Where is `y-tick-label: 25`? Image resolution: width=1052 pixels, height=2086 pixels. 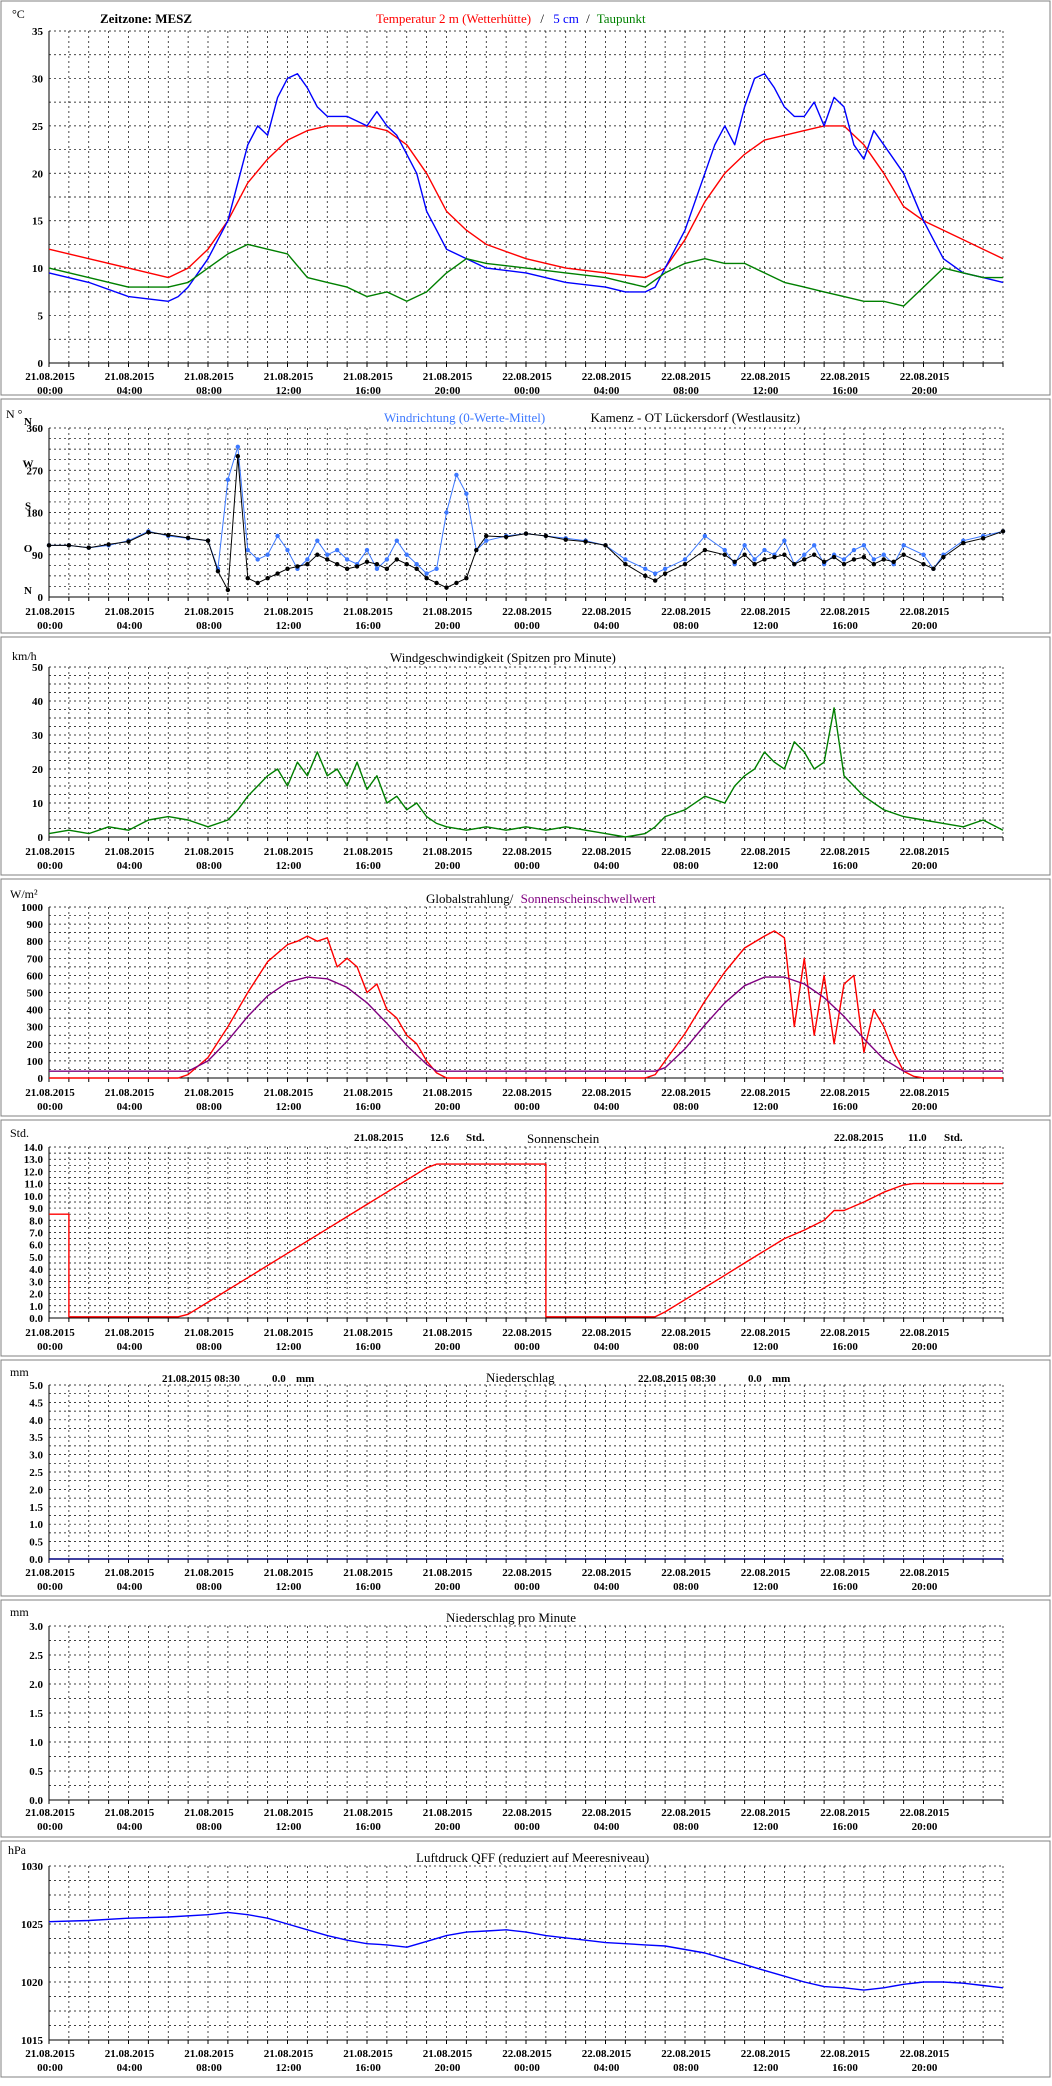
y-tick-label: 25 is located at coordinates (38, 127).